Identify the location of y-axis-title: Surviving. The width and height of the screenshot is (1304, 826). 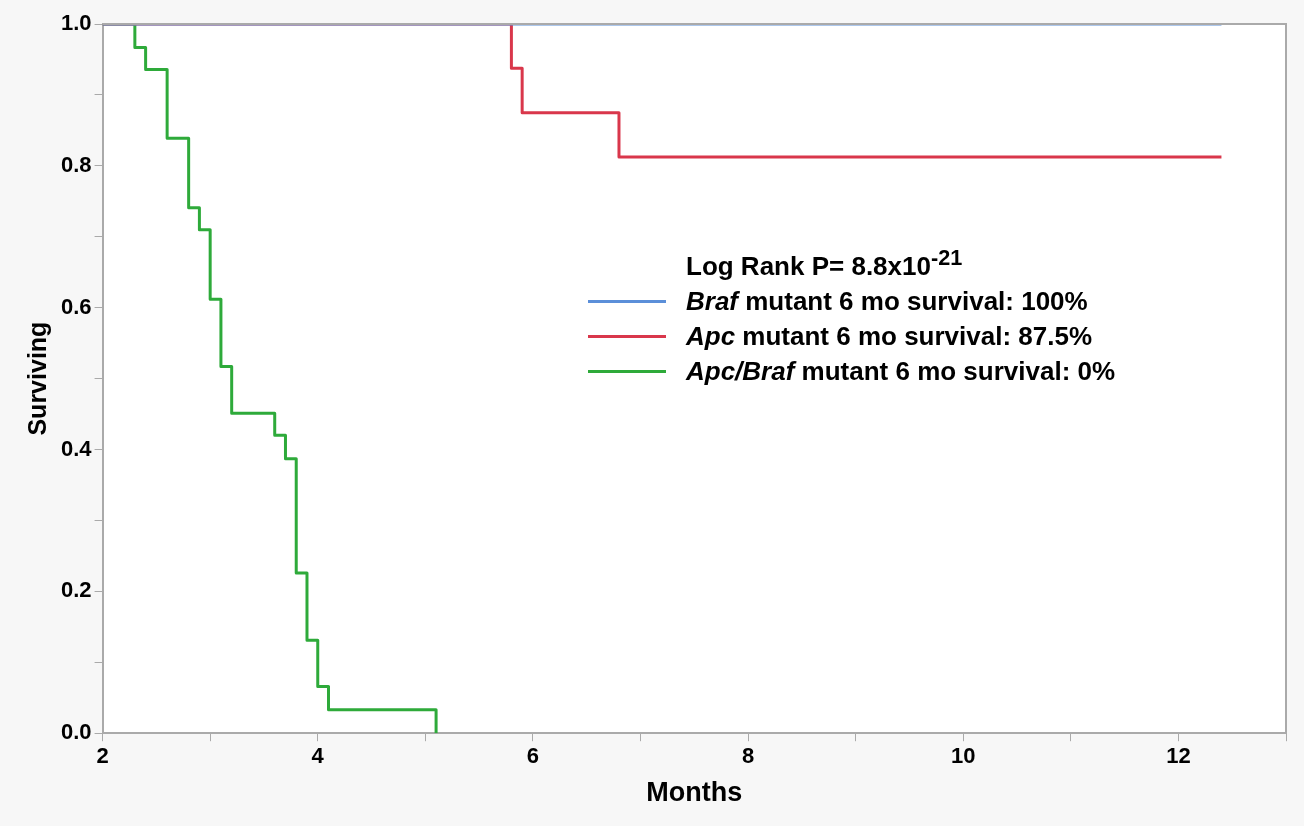
(36, 378).